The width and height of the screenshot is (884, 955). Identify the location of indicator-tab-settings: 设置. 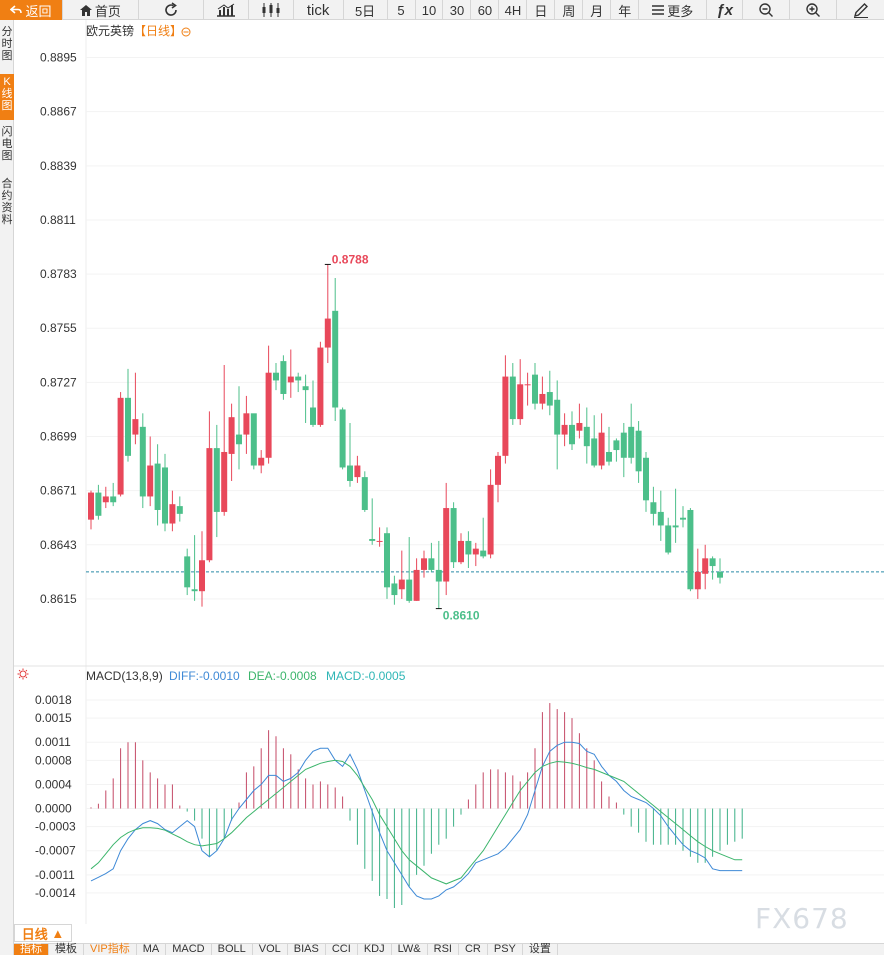
(540, 949).